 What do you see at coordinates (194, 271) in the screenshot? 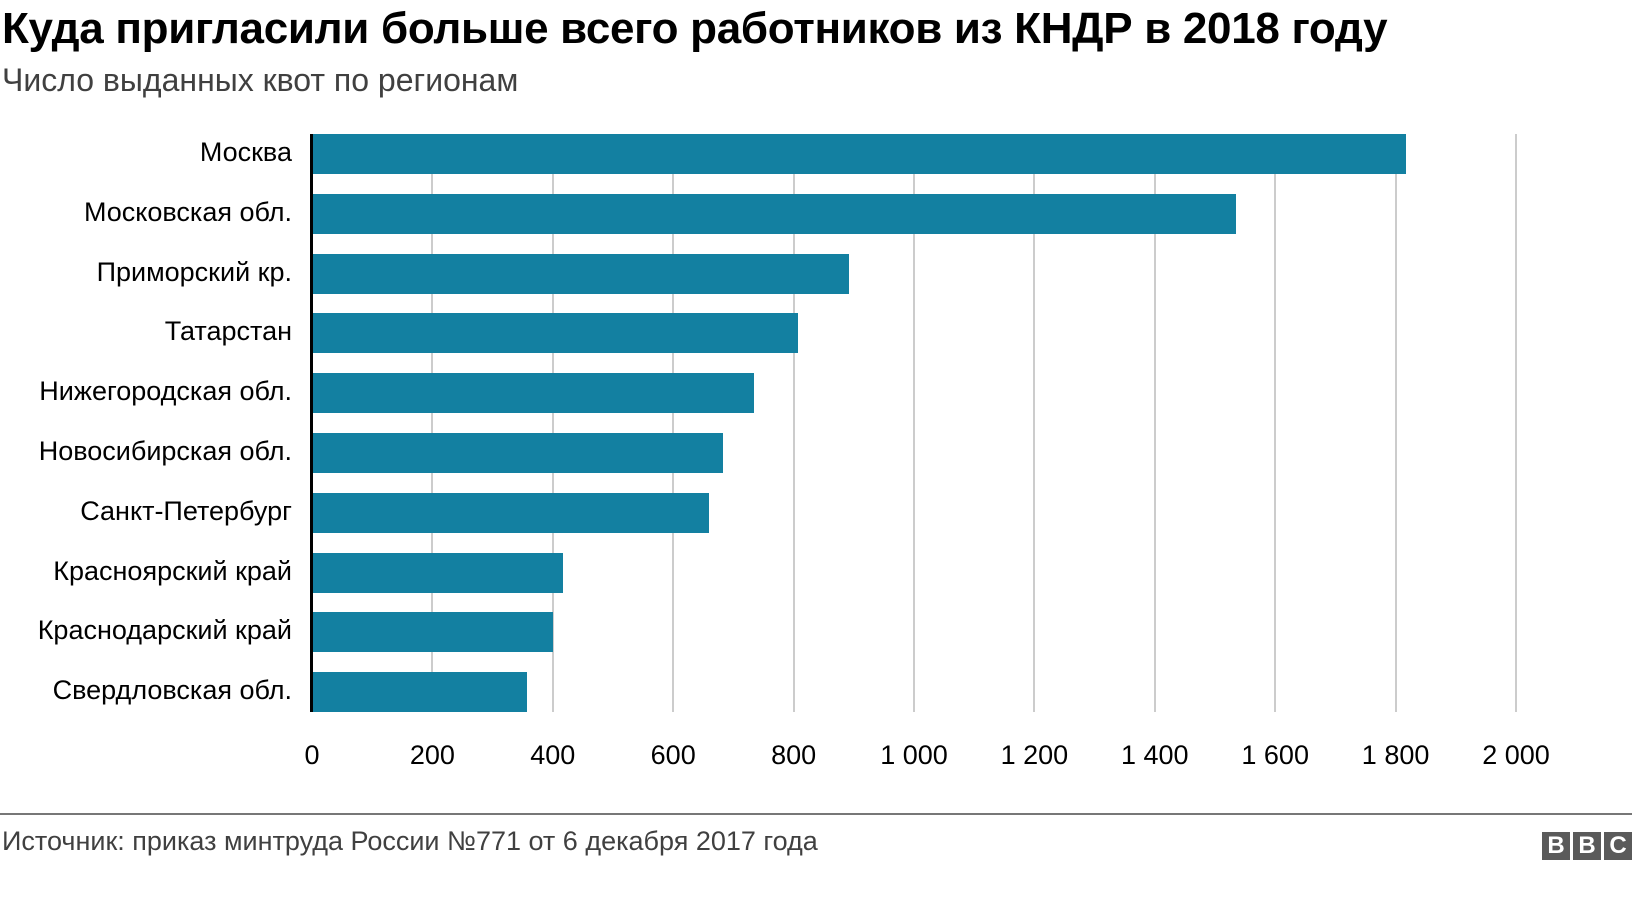
I see `category-label: Приморский кр.` at bounding box center [194, 271].